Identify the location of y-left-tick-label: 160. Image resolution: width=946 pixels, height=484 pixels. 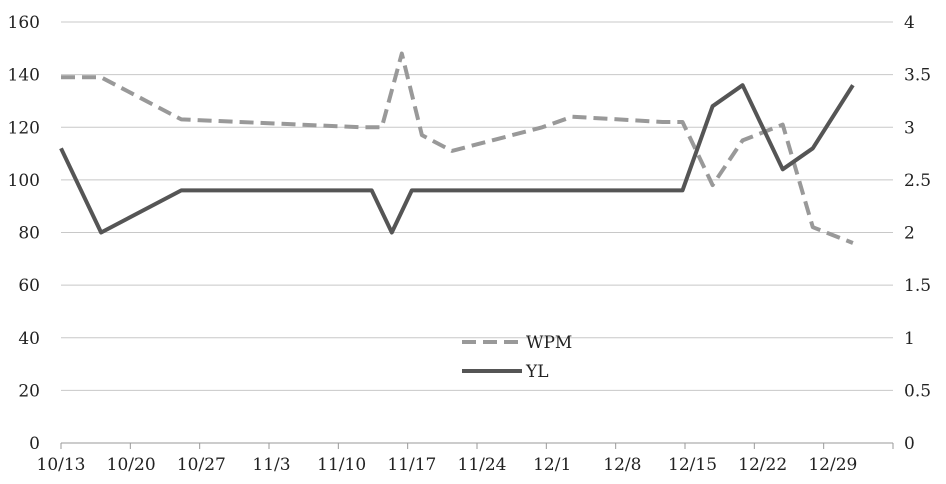
(24, 23).